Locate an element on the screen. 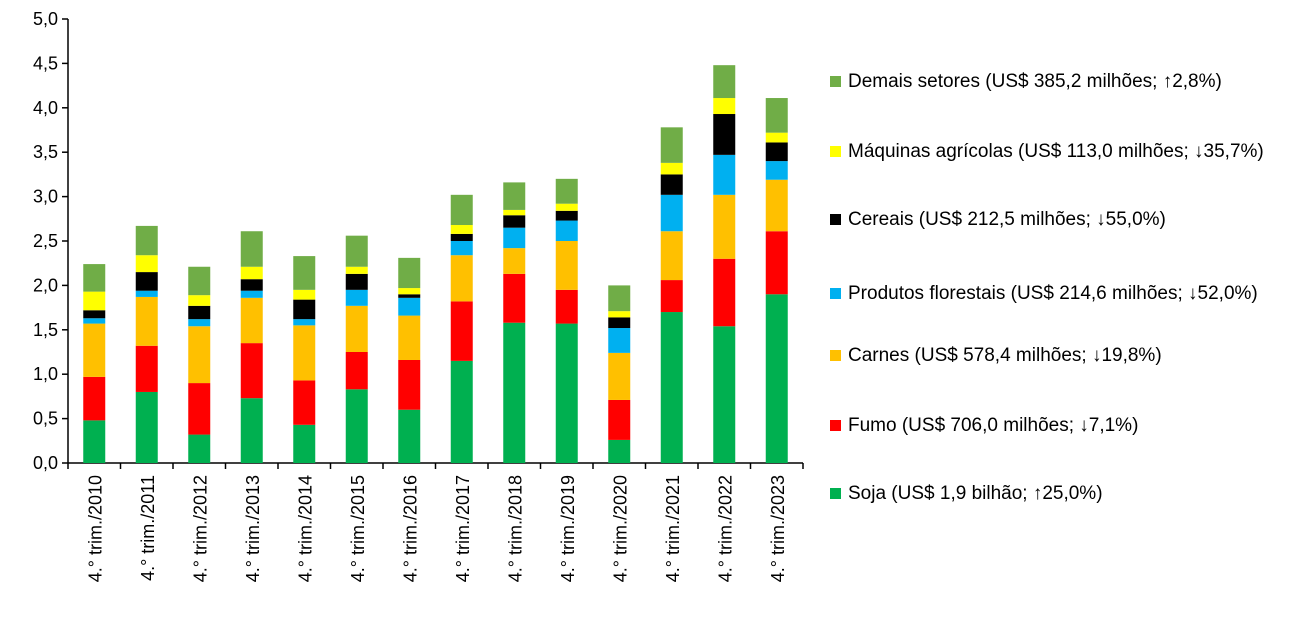 This screenshot has height=622, width=1298. legend-entry: Carnes (US$ 578,4 milhões; ↓19,8%) is located at coordinates (1059, 356).